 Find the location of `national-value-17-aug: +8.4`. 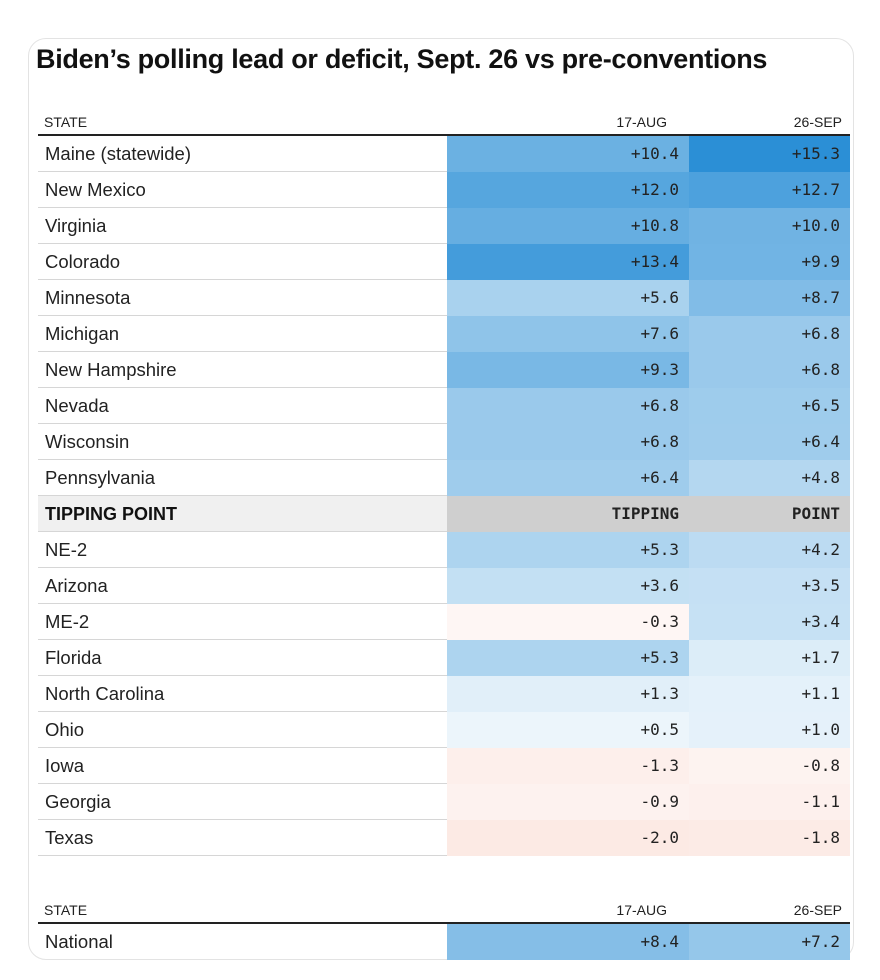

national-value-17-aug: +8.4 is located at coordinates (568, 942).